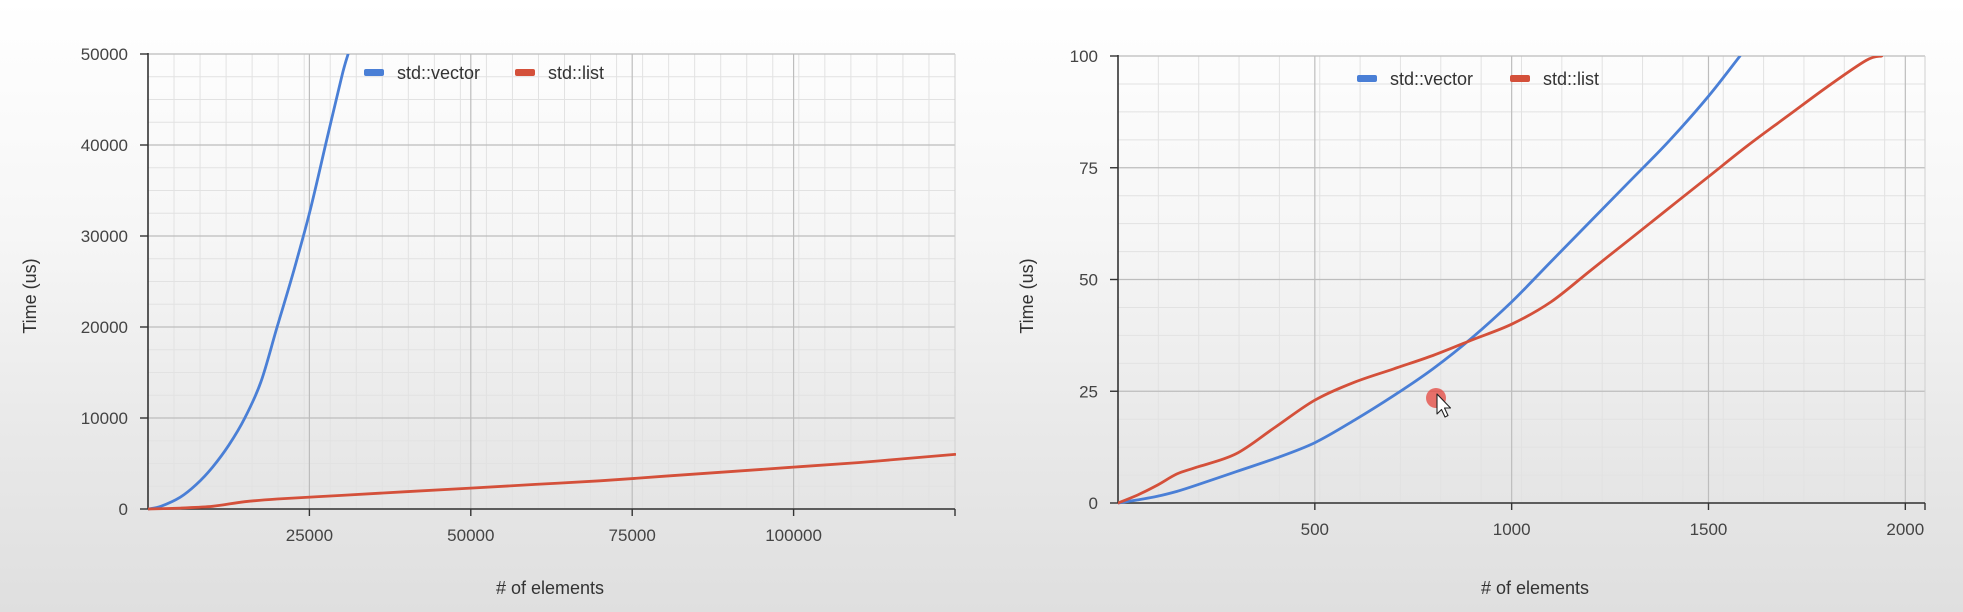 The width and height of the screenshot is (1963, 612). What do you see at coordinates (1315, 529) in the screenshot?
I see `chart-right-x-tick-label: 500` at bounding box center [1315, 529].